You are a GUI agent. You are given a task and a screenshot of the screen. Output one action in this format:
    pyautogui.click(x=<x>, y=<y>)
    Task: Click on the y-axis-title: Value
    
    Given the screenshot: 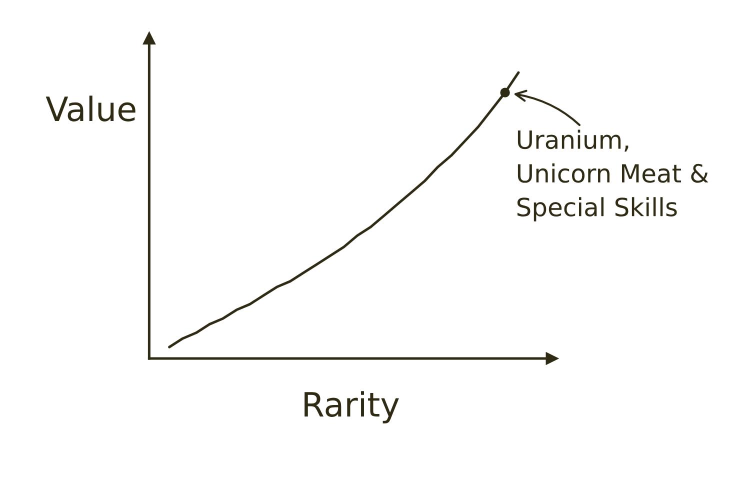 What is the action you would take?
    pyautogui.click(x=91, y=109)
    